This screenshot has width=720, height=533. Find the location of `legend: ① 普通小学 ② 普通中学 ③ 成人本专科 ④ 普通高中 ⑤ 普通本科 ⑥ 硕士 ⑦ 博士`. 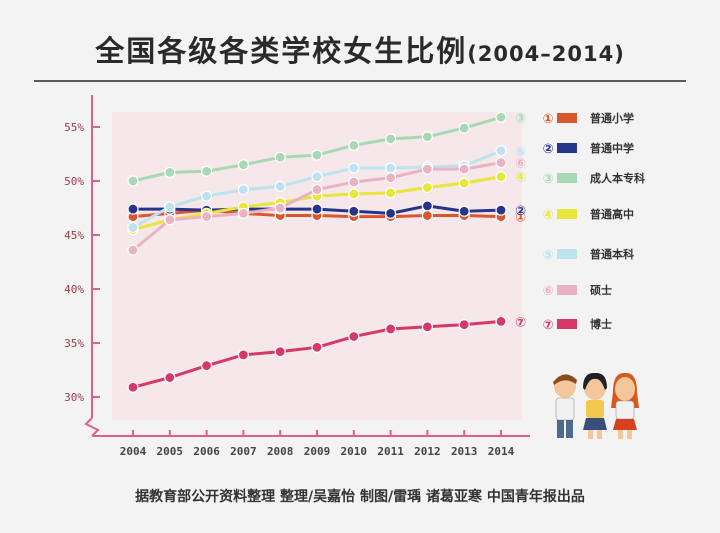

legend: ① 普通小学 ② 普通中学 ③ 成人本专科 ④ 普通高中 ⑤ 普通本科 ⑥ 硕士 ⑦ 博士 is located at coordinates (593, 222).